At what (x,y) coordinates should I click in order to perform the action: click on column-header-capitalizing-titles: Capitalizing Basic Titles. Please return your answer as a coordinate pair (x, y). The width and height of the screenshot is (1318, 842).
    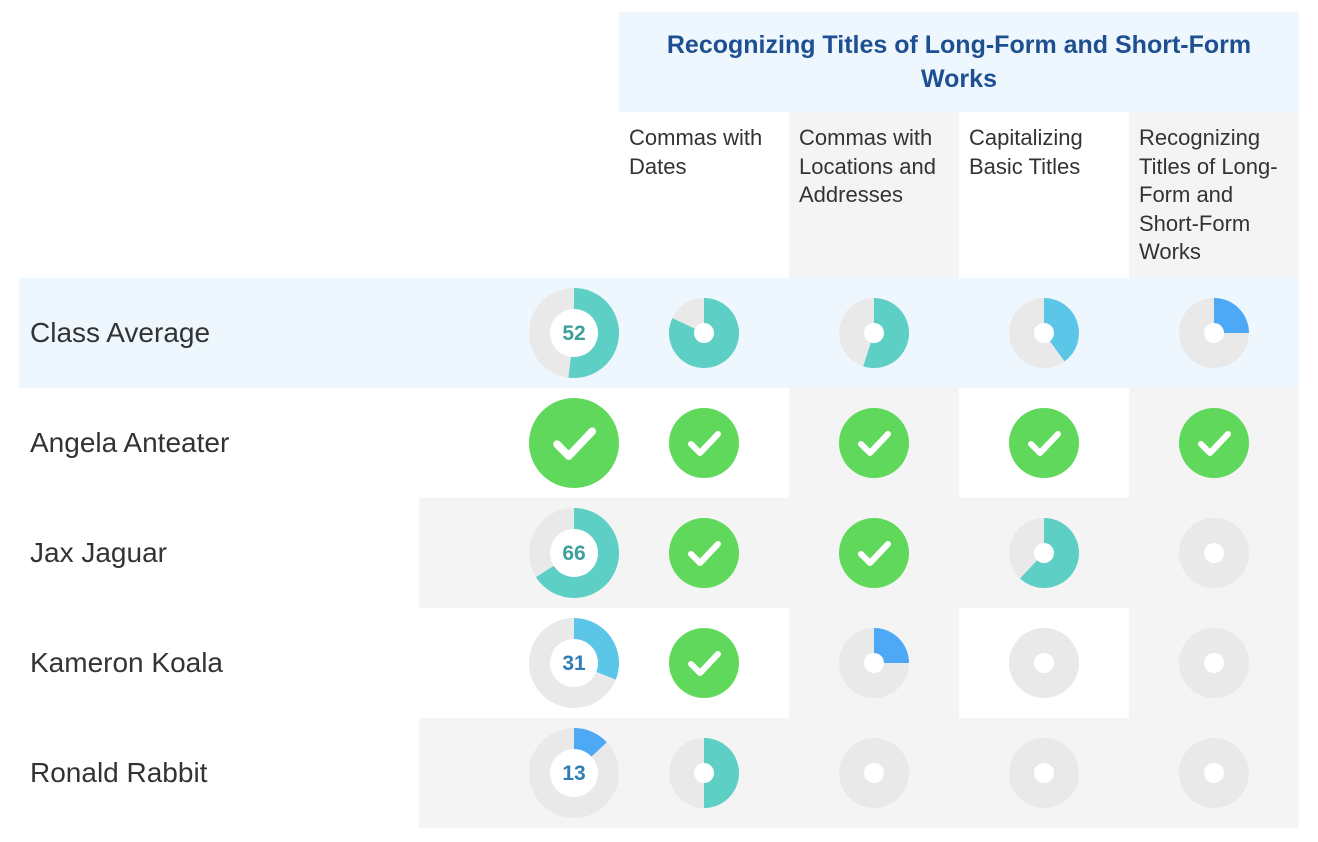
    Looking at the image, I should click on (1026, 152).